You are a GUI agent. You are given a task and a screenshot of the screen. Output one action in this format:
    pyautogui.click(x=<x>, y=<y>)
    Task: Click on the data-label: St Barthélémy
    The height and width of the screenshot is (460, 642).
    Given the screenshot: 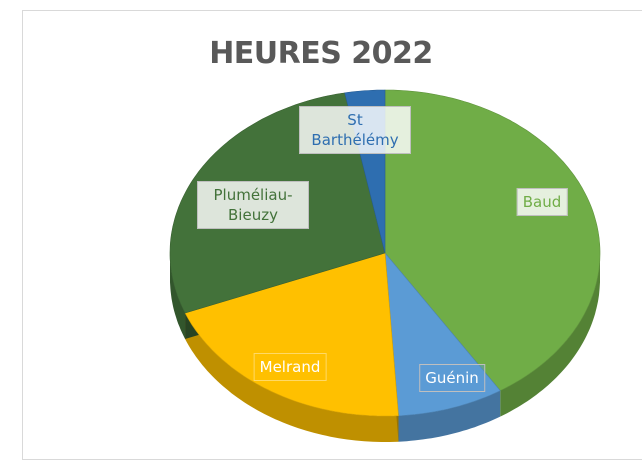 What is the action you would take?
    pyautogui.click(x=355, y=130)
    